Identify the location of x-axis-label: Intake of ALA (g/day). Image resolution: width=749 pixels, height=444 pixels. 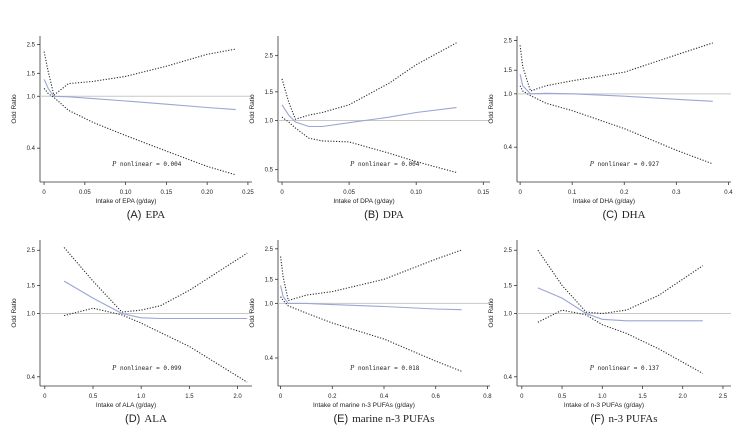
(126, 405).